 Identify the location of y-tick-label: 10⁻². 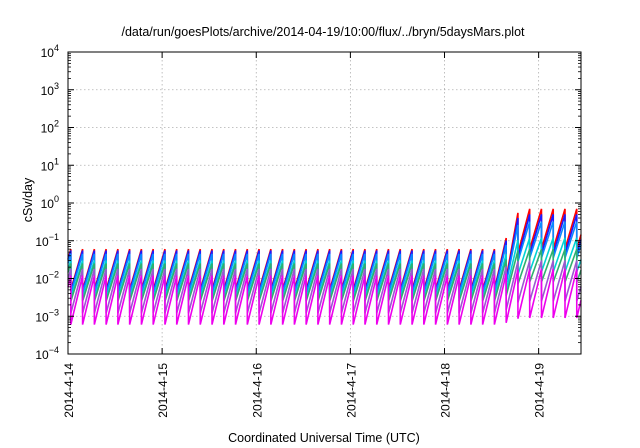
(47, 278).